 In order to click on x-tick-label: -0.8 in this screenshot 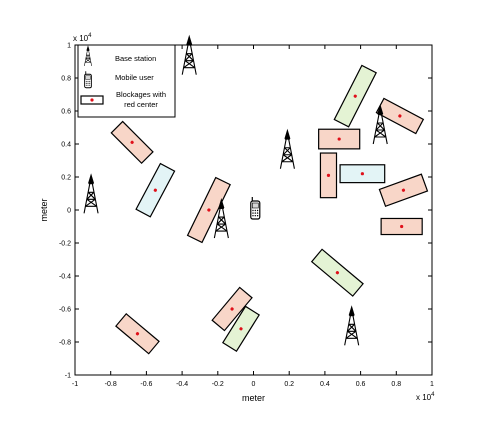, I will do `click(111, 384)`.